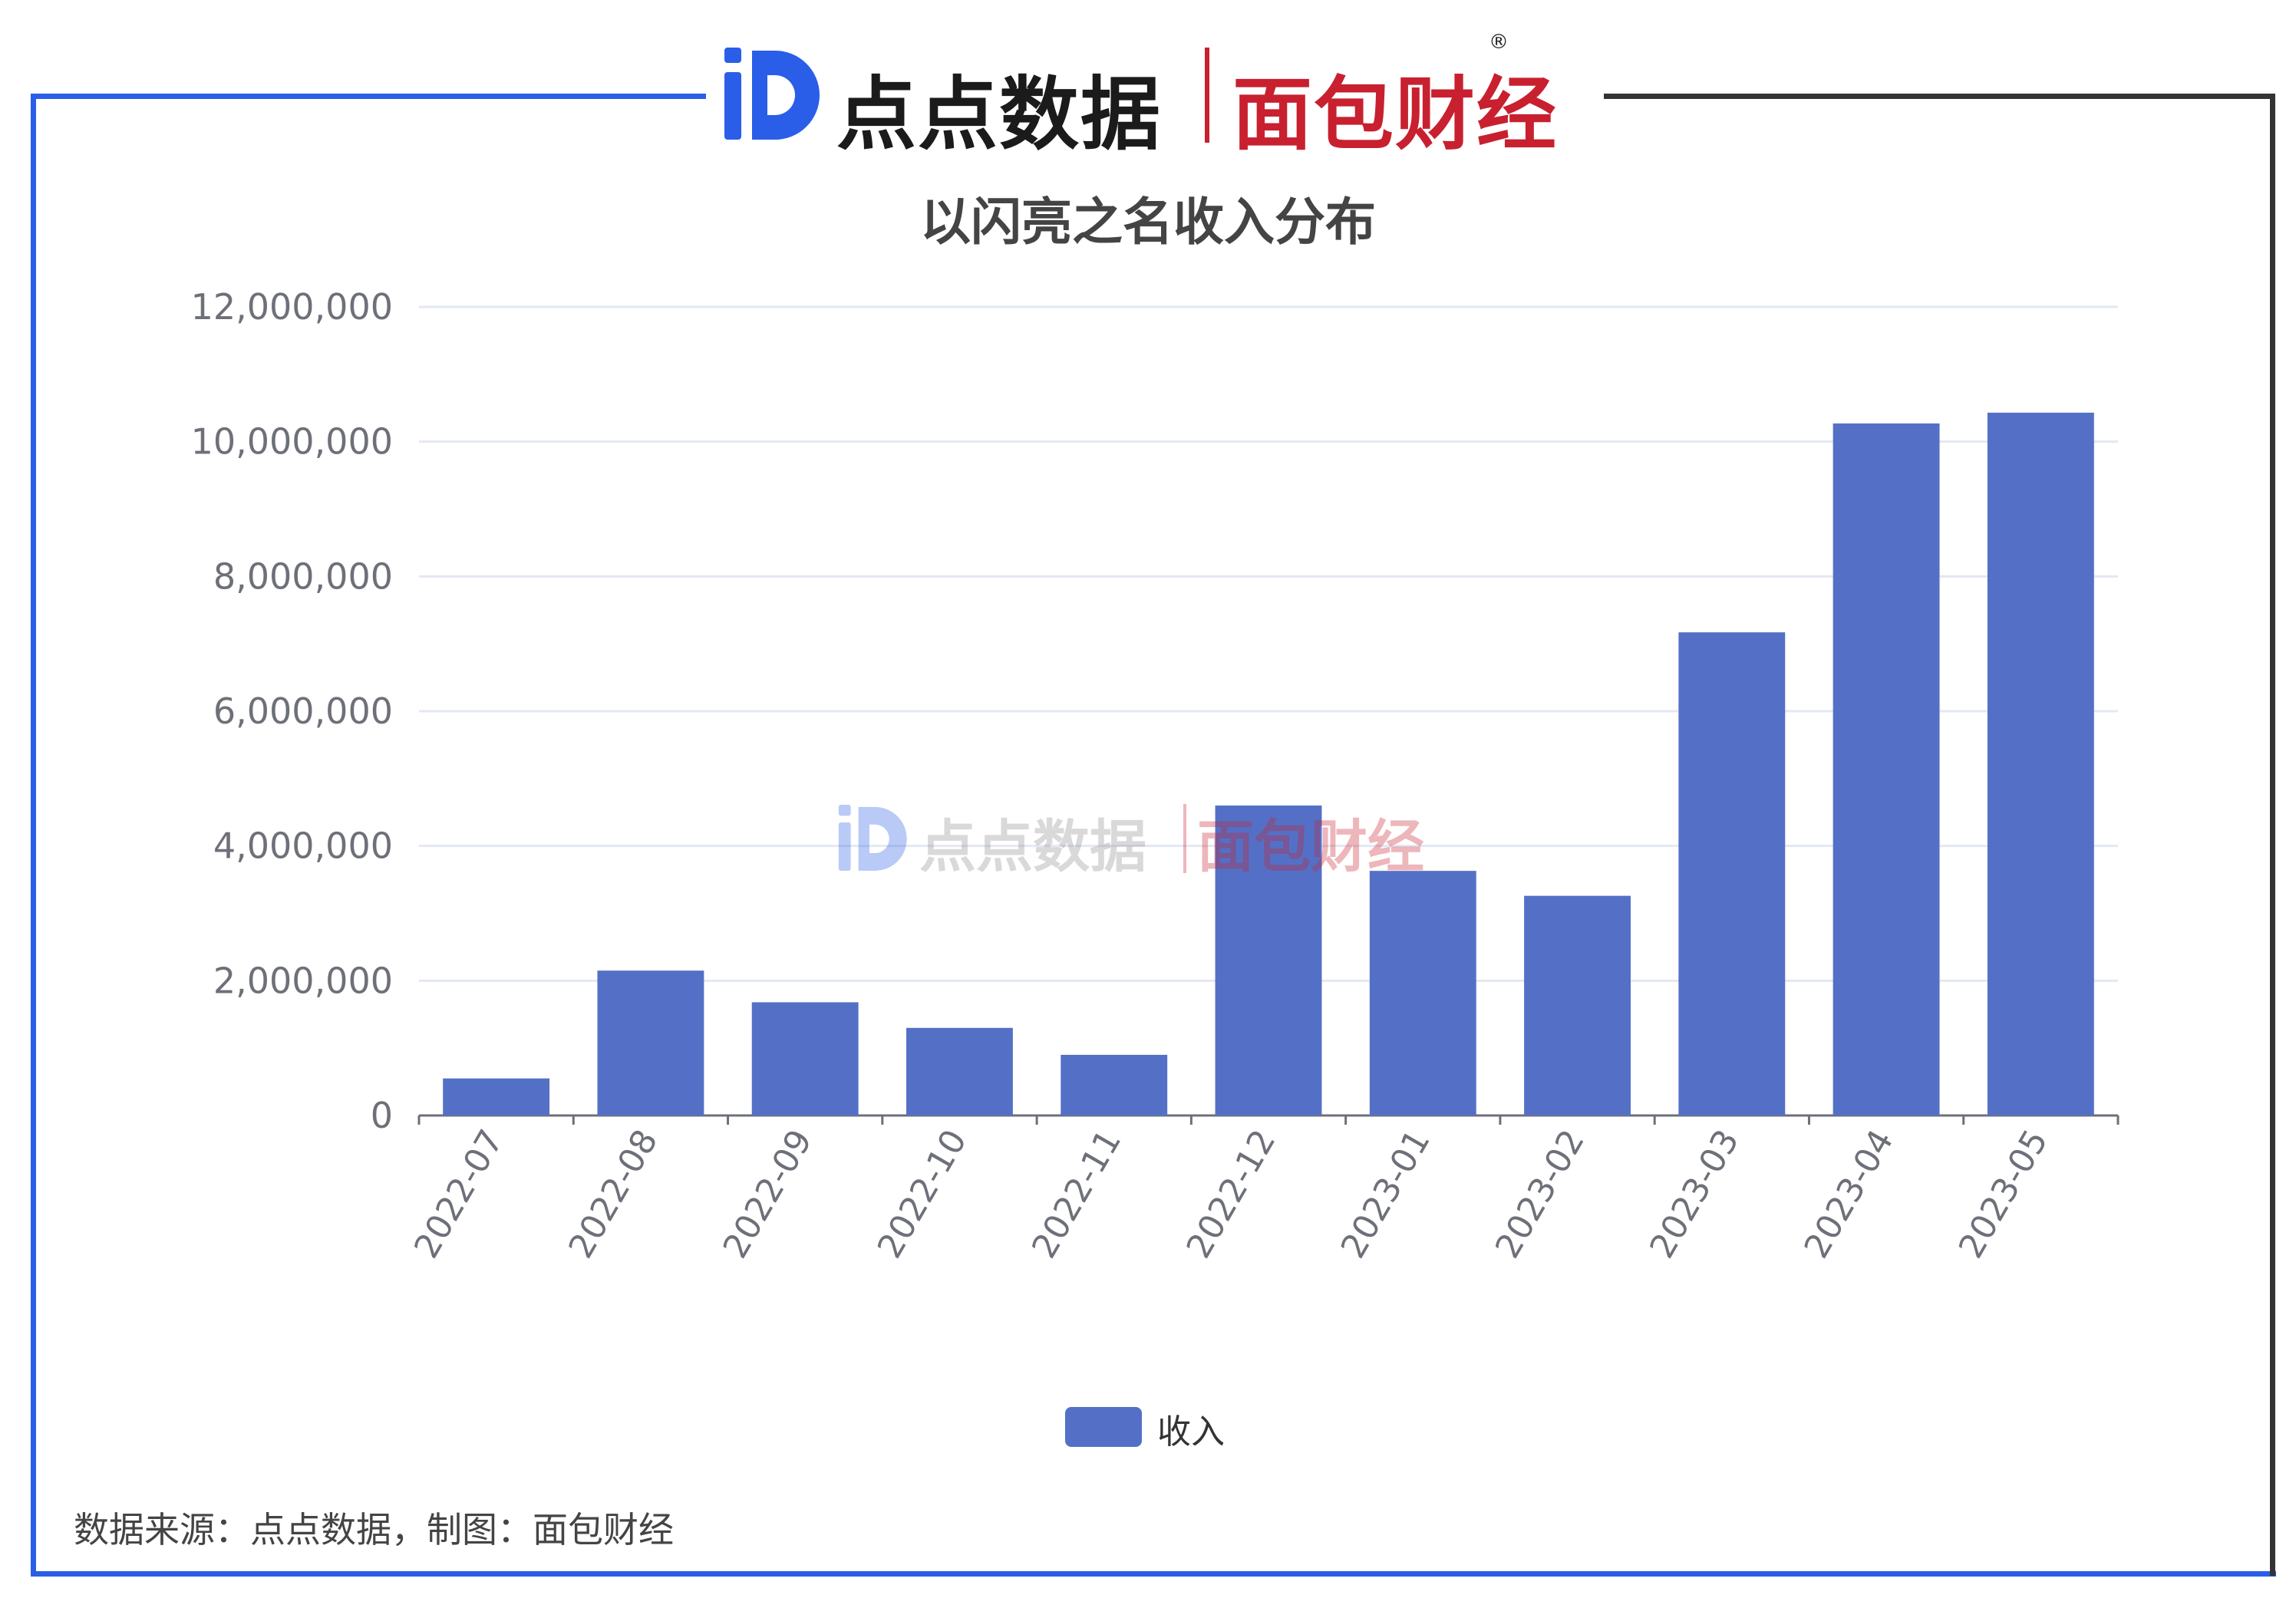 This screenshot has width=2296, height=1608. I want to click on mianbao-logo-text: 面包财经, so click(1395, 114).